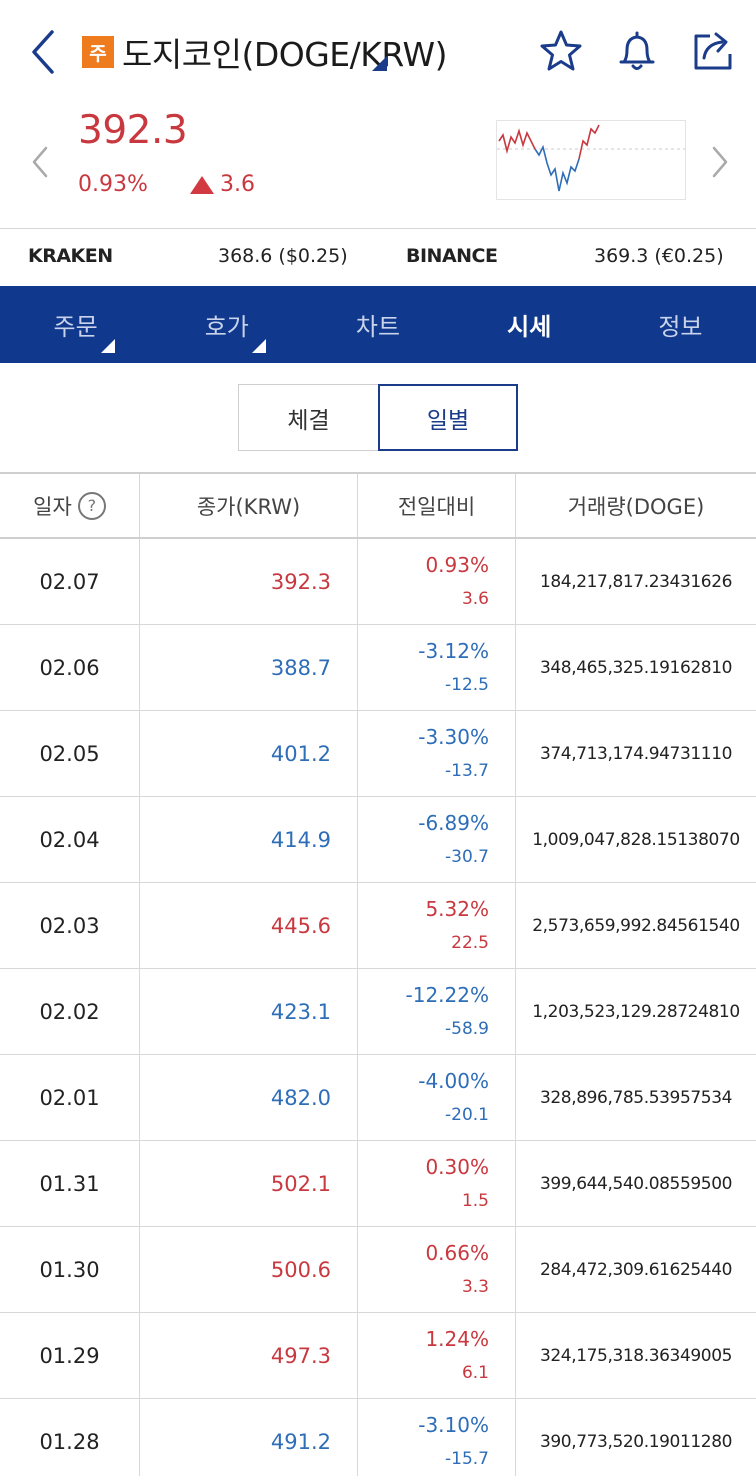 The height and width of the screenshot is (1476, 756). What do you see at coordinates (70, 839) in the screenshot?
I see `row-date: 02.04` at bounding box center [70, 839].